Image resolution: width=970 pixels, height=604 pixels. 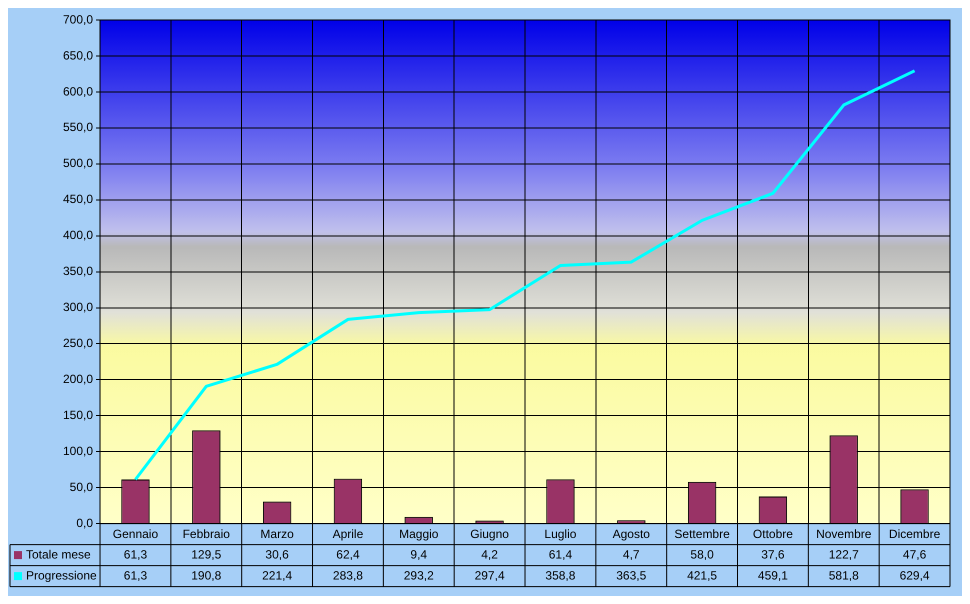 What do you see at coordinates (82, 487) in the screenshot?
I see `y-tick-label: 50,0` at bounding box center [82, 487].